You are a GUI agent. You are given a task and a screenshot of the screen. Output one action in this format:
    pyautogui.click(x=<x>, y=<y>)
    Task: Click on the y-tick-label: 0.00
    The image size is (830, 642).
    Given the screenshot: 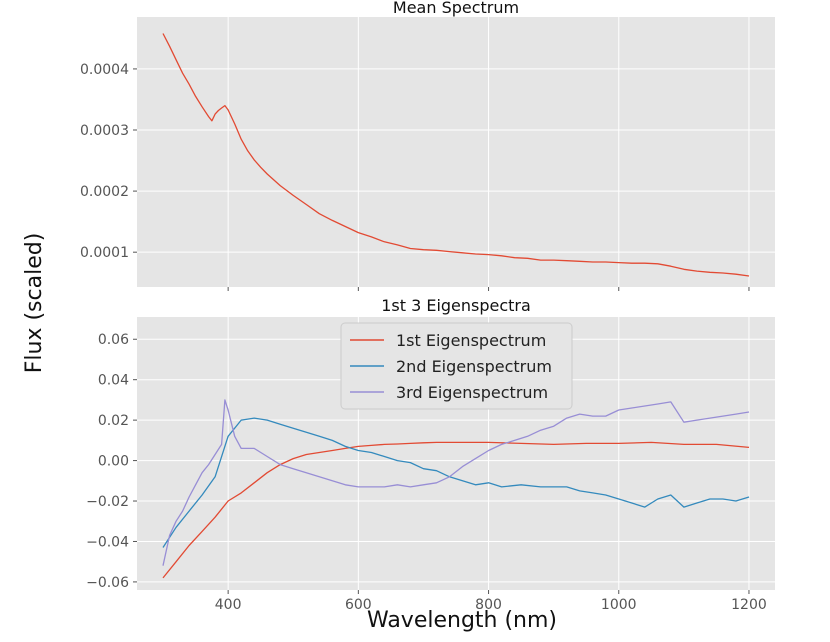 What is the action you would take?
    pyautogui.click(x=113, y=462)
    